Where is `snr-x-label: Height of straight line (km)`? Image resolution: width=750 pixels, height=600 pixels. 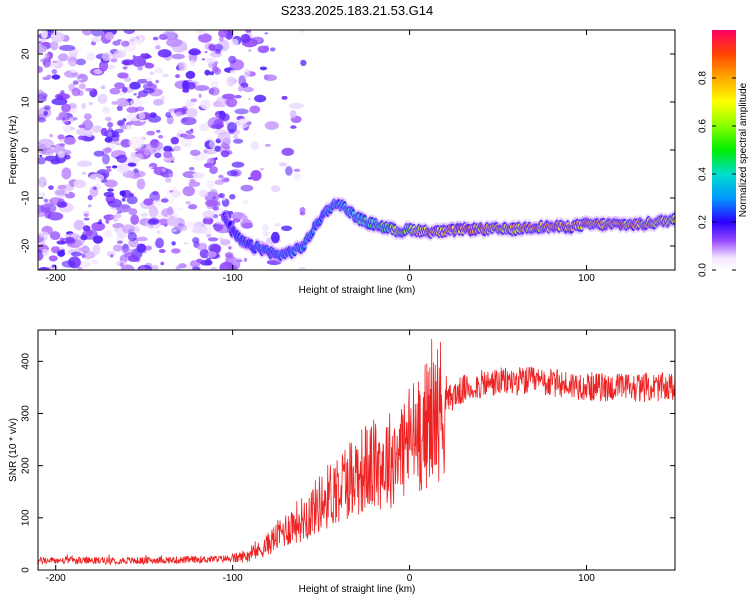
snr-x-label: Height of straight line (km) is located at coordinates (357, 589).